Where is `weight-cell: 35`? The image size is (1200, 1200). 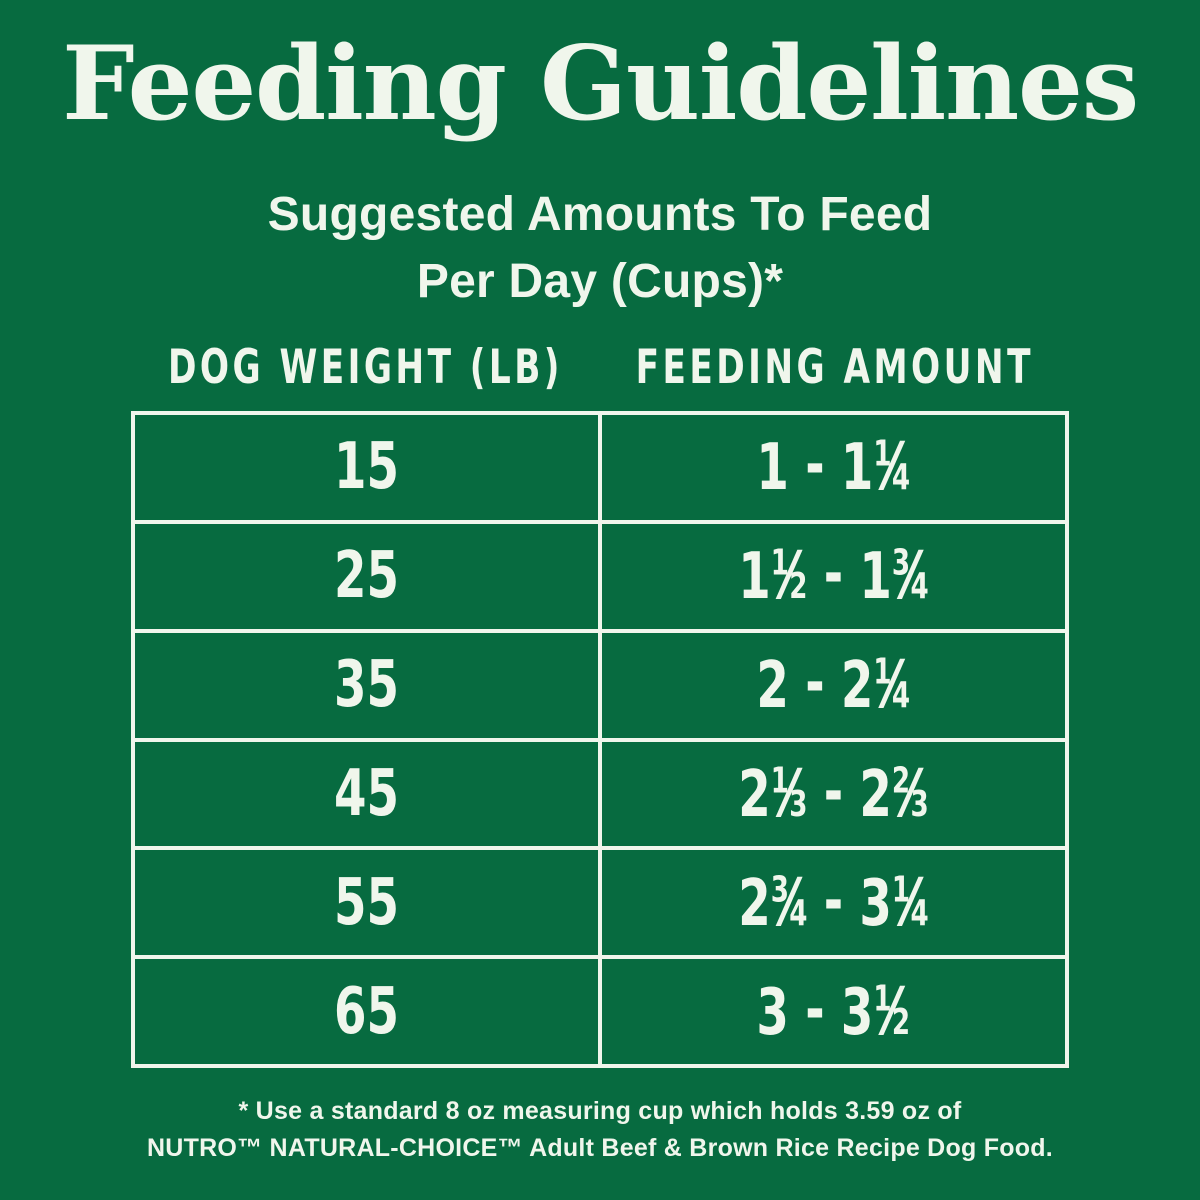 weight-cell: 35 is located at coordinates (366, 685).